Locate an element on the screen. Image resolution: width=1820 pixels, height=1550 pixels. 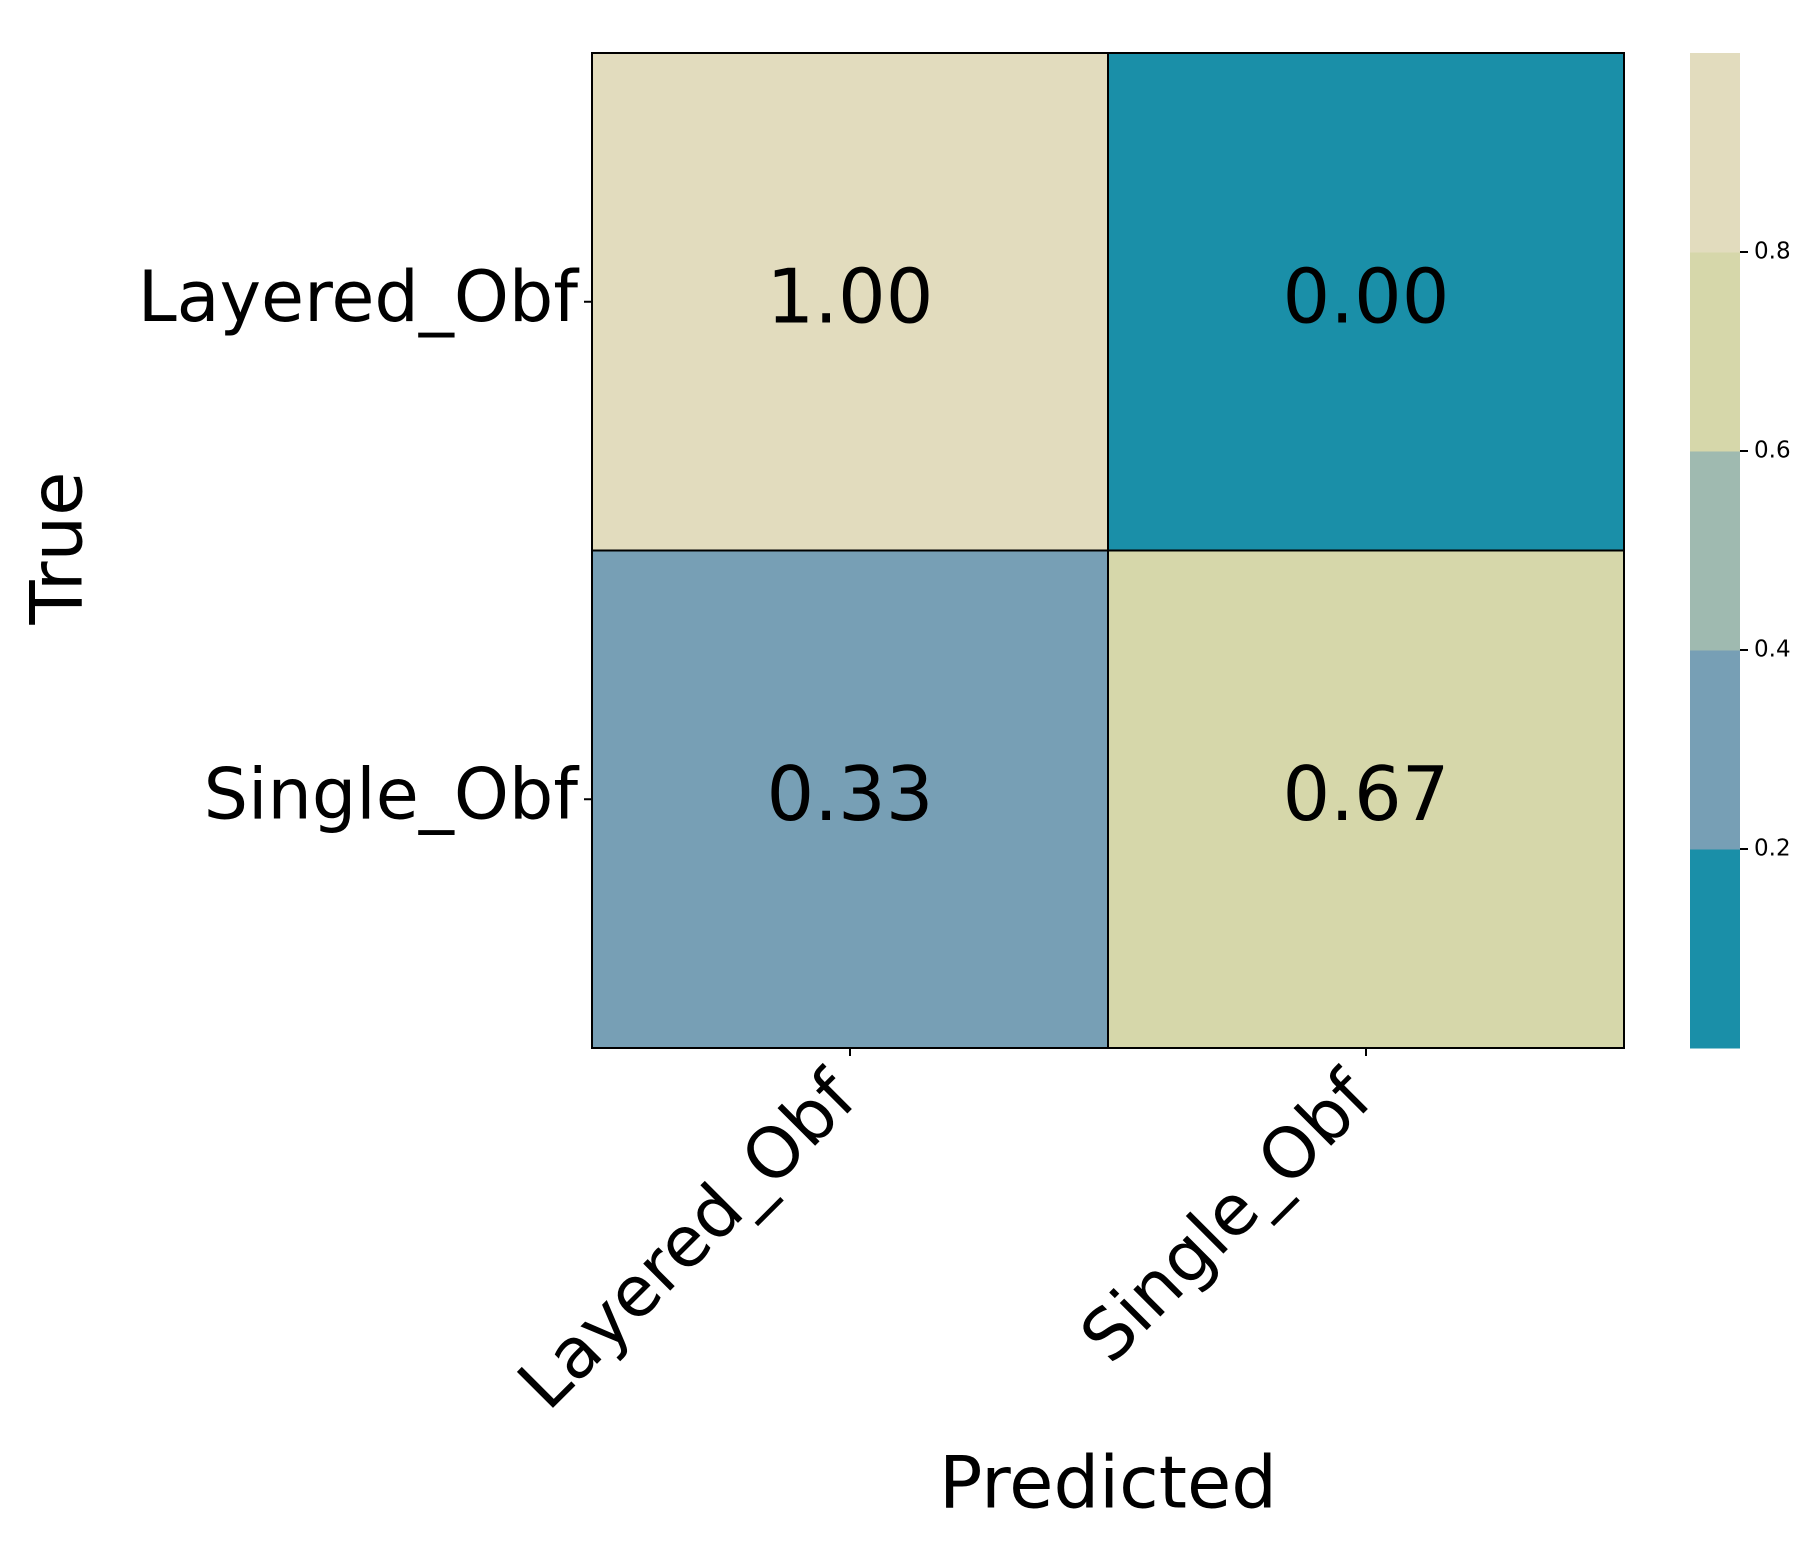
cell-label: 0.67 is located at coordinates (1366, 794).